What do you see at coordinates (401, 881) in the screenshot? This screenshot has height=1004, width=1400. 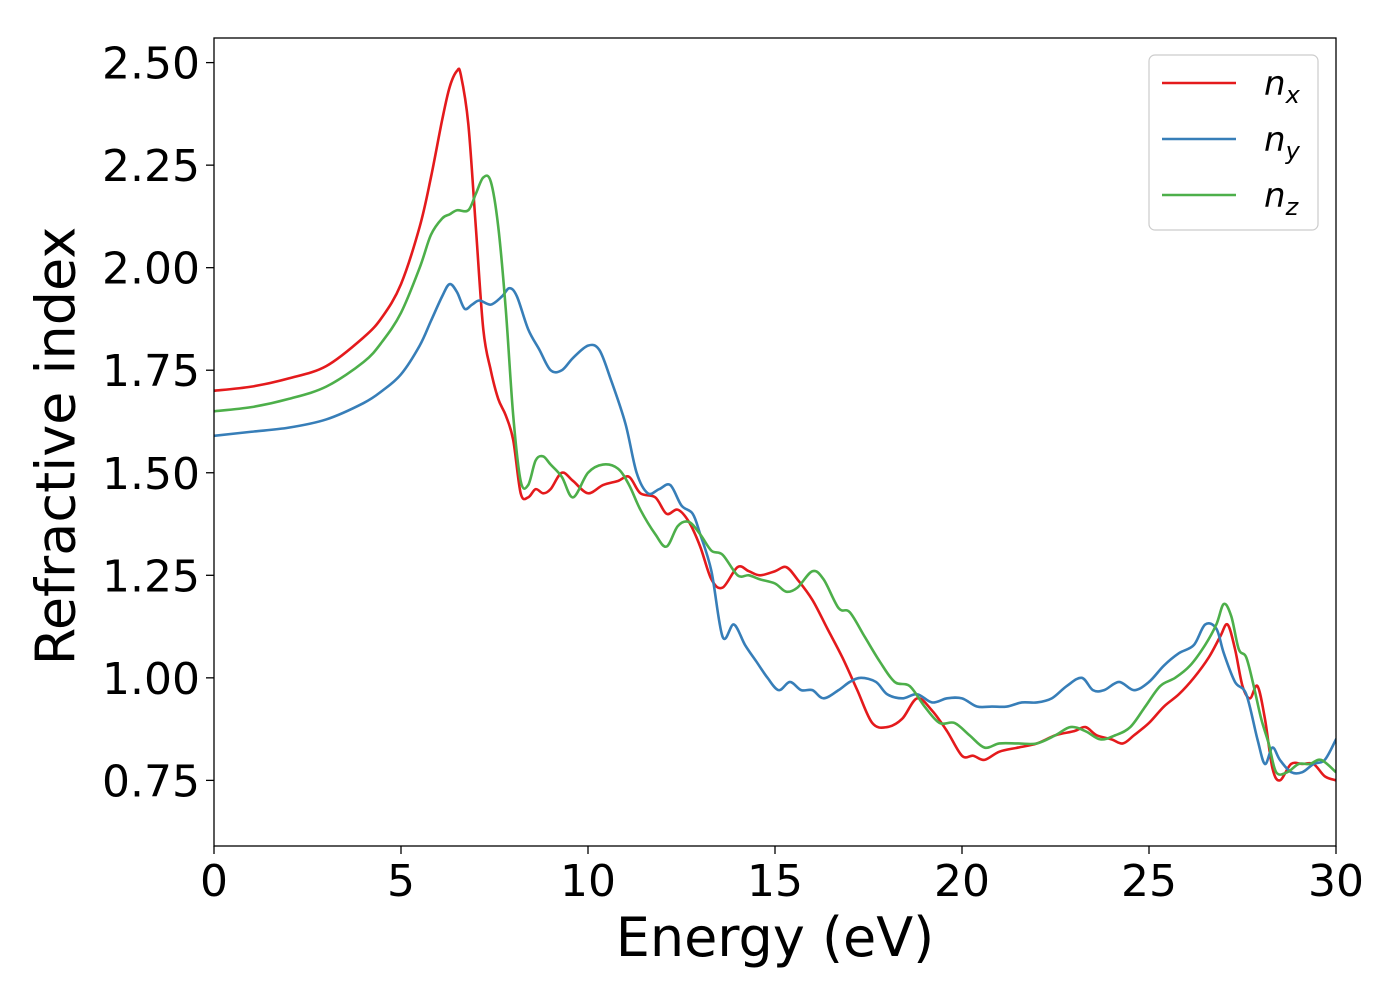 I see `x-tick-label: 5` at bounding box center [401, 881].